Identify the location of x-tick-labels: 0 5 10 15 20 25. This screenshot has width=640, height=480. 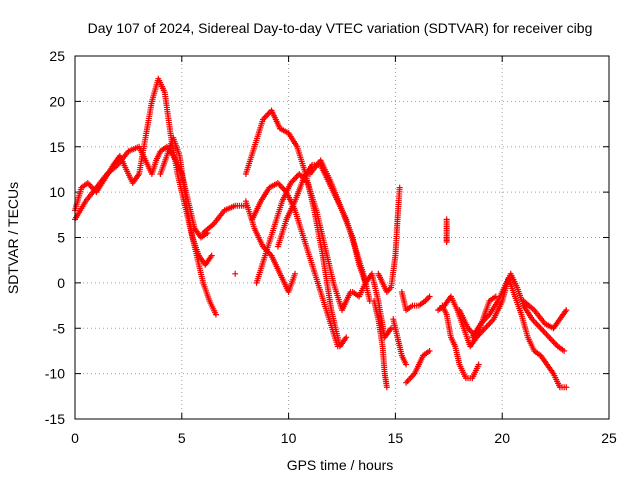
(344, 438).